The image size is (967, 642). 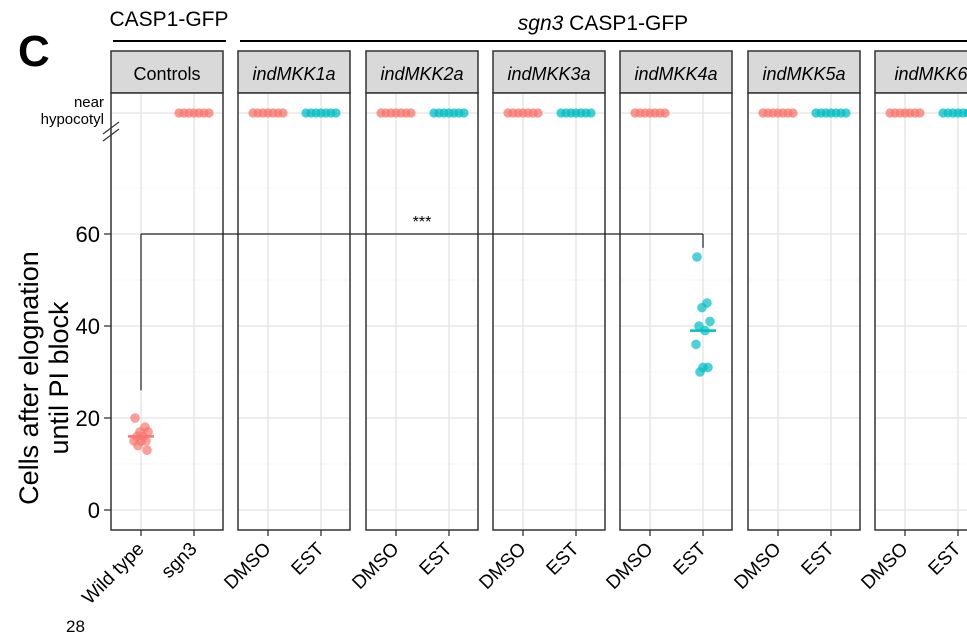 I want to click on facet-strip-label: indMKK2a, so click(x=421, y=74).